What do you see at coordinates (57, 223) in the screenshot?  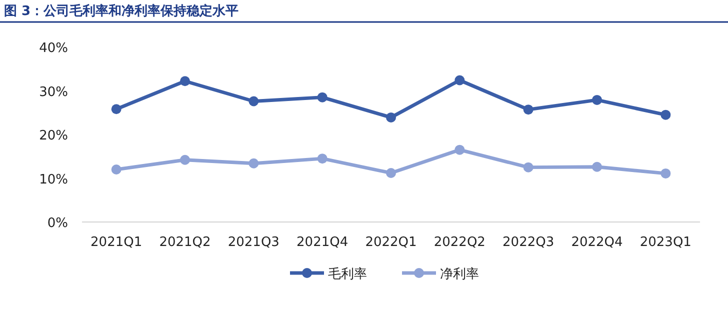 I see `y-tick-label: 0%` at bounding box center [57, 223].